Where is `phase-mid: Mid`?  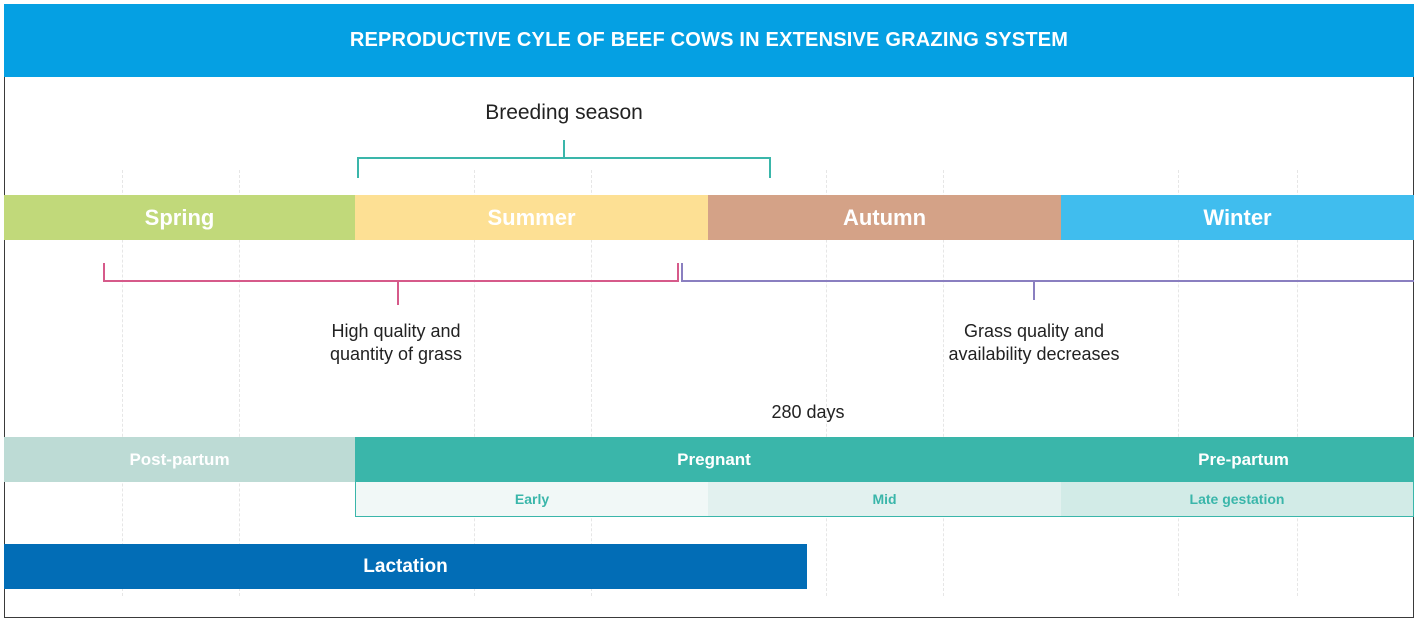 phase-mid: Mid is located at coordinates (884, 499).